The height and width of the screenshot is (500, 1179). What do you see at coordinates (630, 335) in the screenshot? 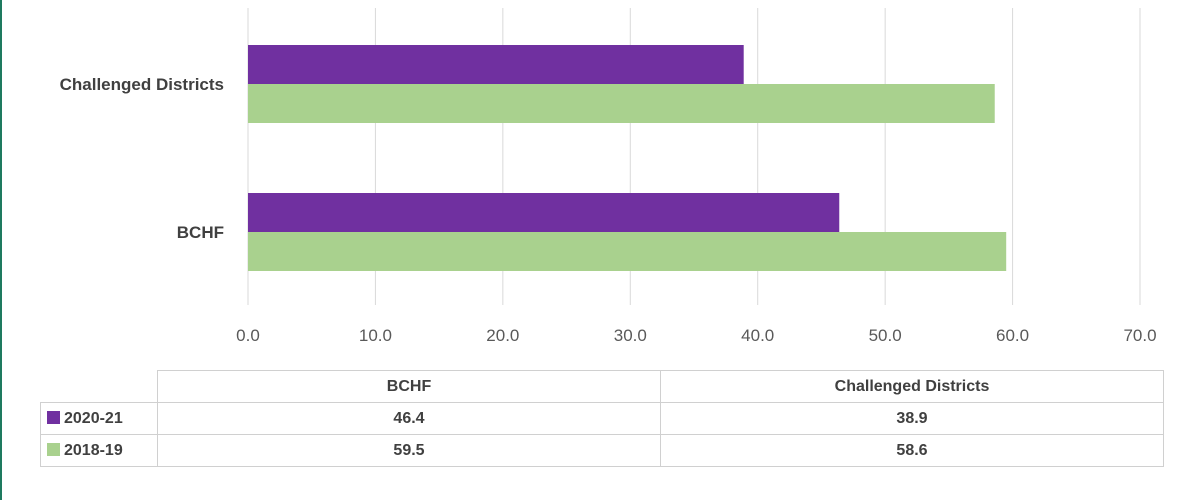
I see `x-tick-label: 30.0` at bounding box center [630, 335].